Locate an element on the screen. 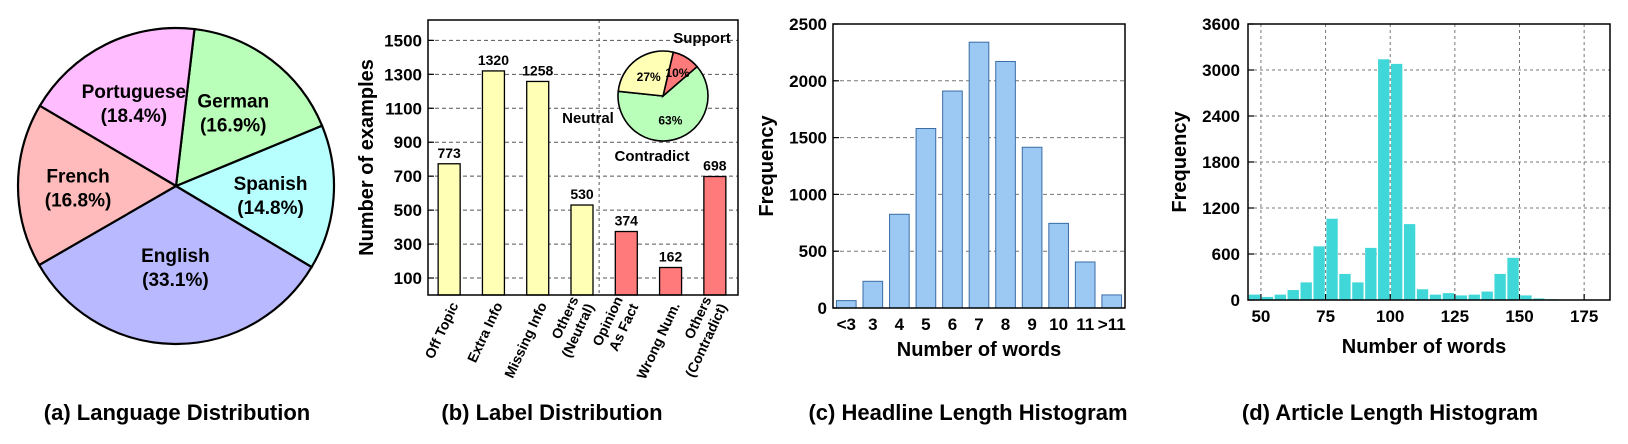 The width and height of the screenshot is (1628, 444). x-tick-label: <3 is located at coordinates (846, 324).